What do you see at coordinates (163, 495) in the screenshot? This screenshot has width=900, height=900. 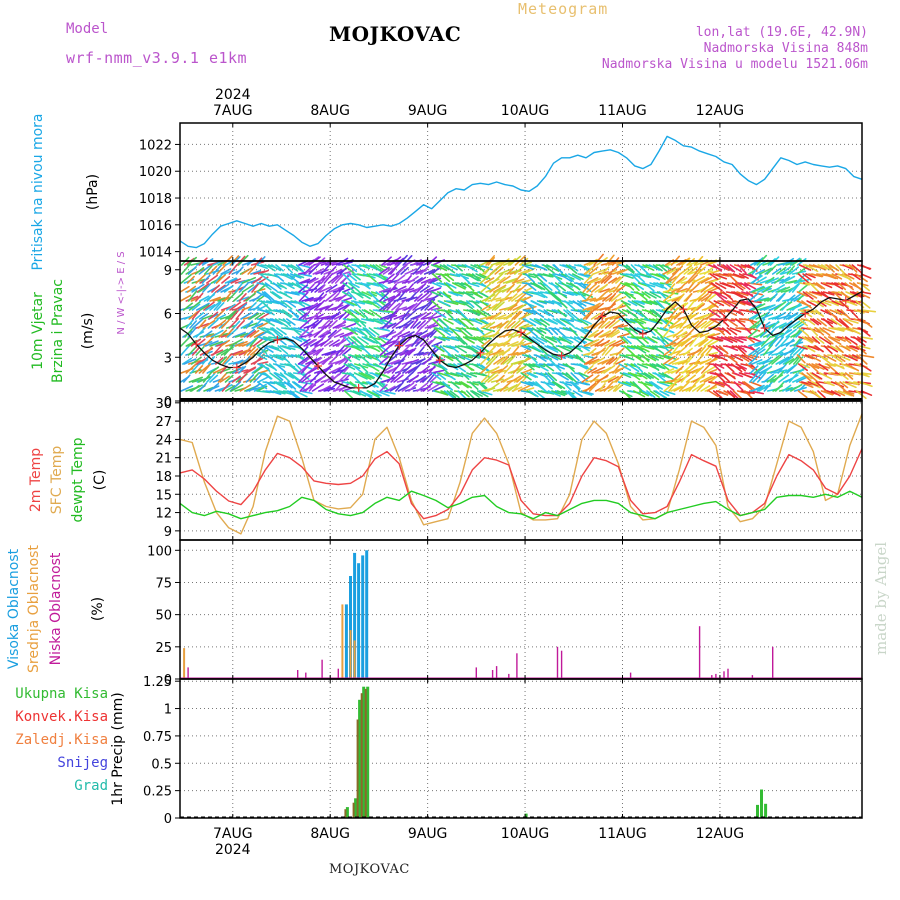 I see `y-tick-label: 15` at bounding box center [163, 495].